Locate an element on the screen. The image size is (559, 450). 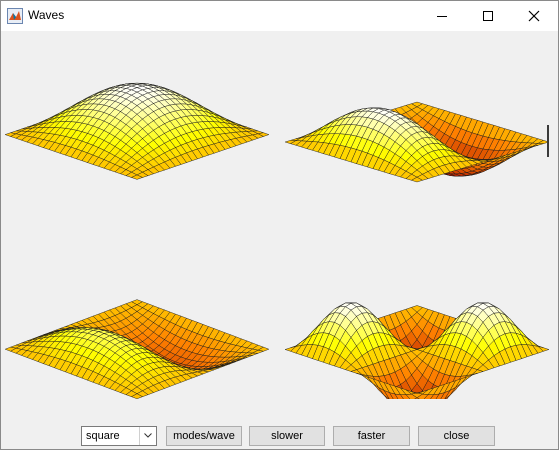
close-window-button is located at coordinates (534, 16).